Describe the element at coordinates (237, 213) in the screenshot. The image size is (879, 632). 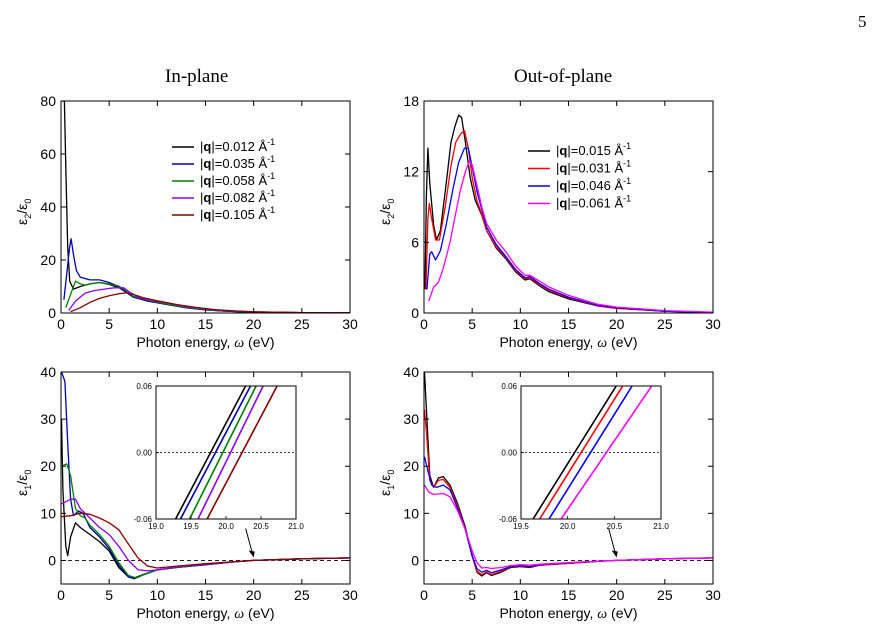
I see `legend-label: |q|=0.105 Å-1` at that location.